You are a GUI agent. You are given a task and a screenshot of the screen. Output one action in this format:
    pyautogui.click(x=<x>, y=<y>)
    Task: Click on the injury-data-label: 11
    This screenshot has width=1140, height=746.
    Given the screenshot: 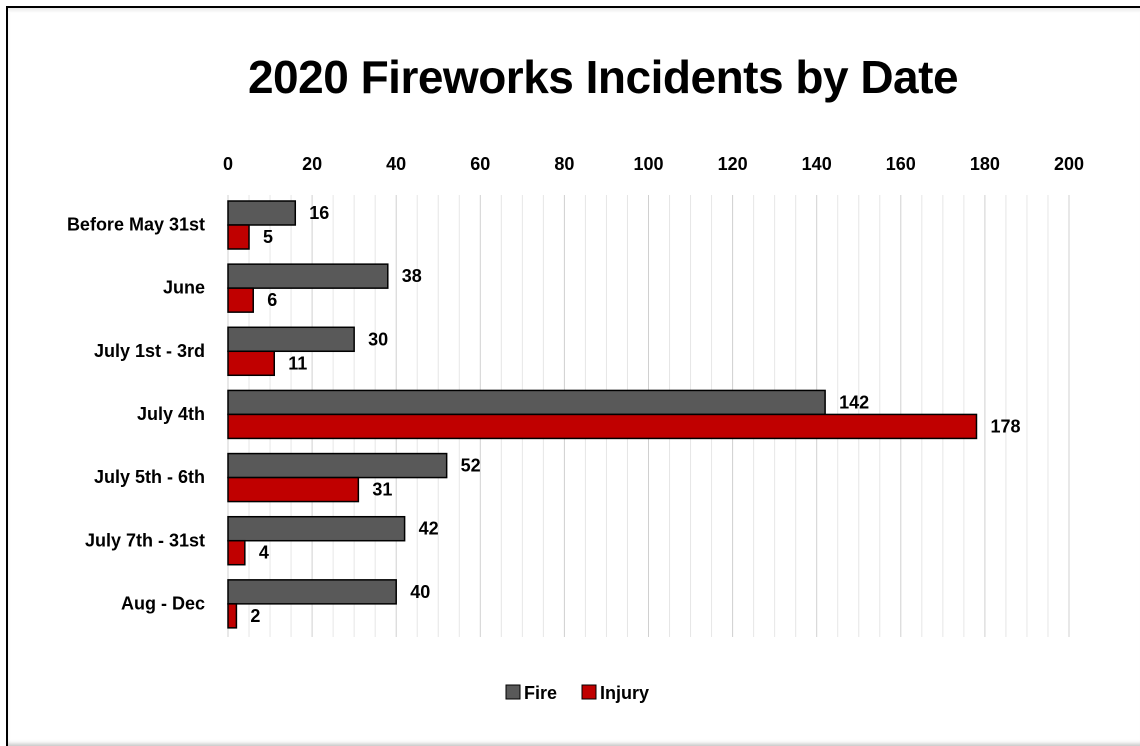 What is the action you would take?
    pyautogui.click(x=297, y=363)
    